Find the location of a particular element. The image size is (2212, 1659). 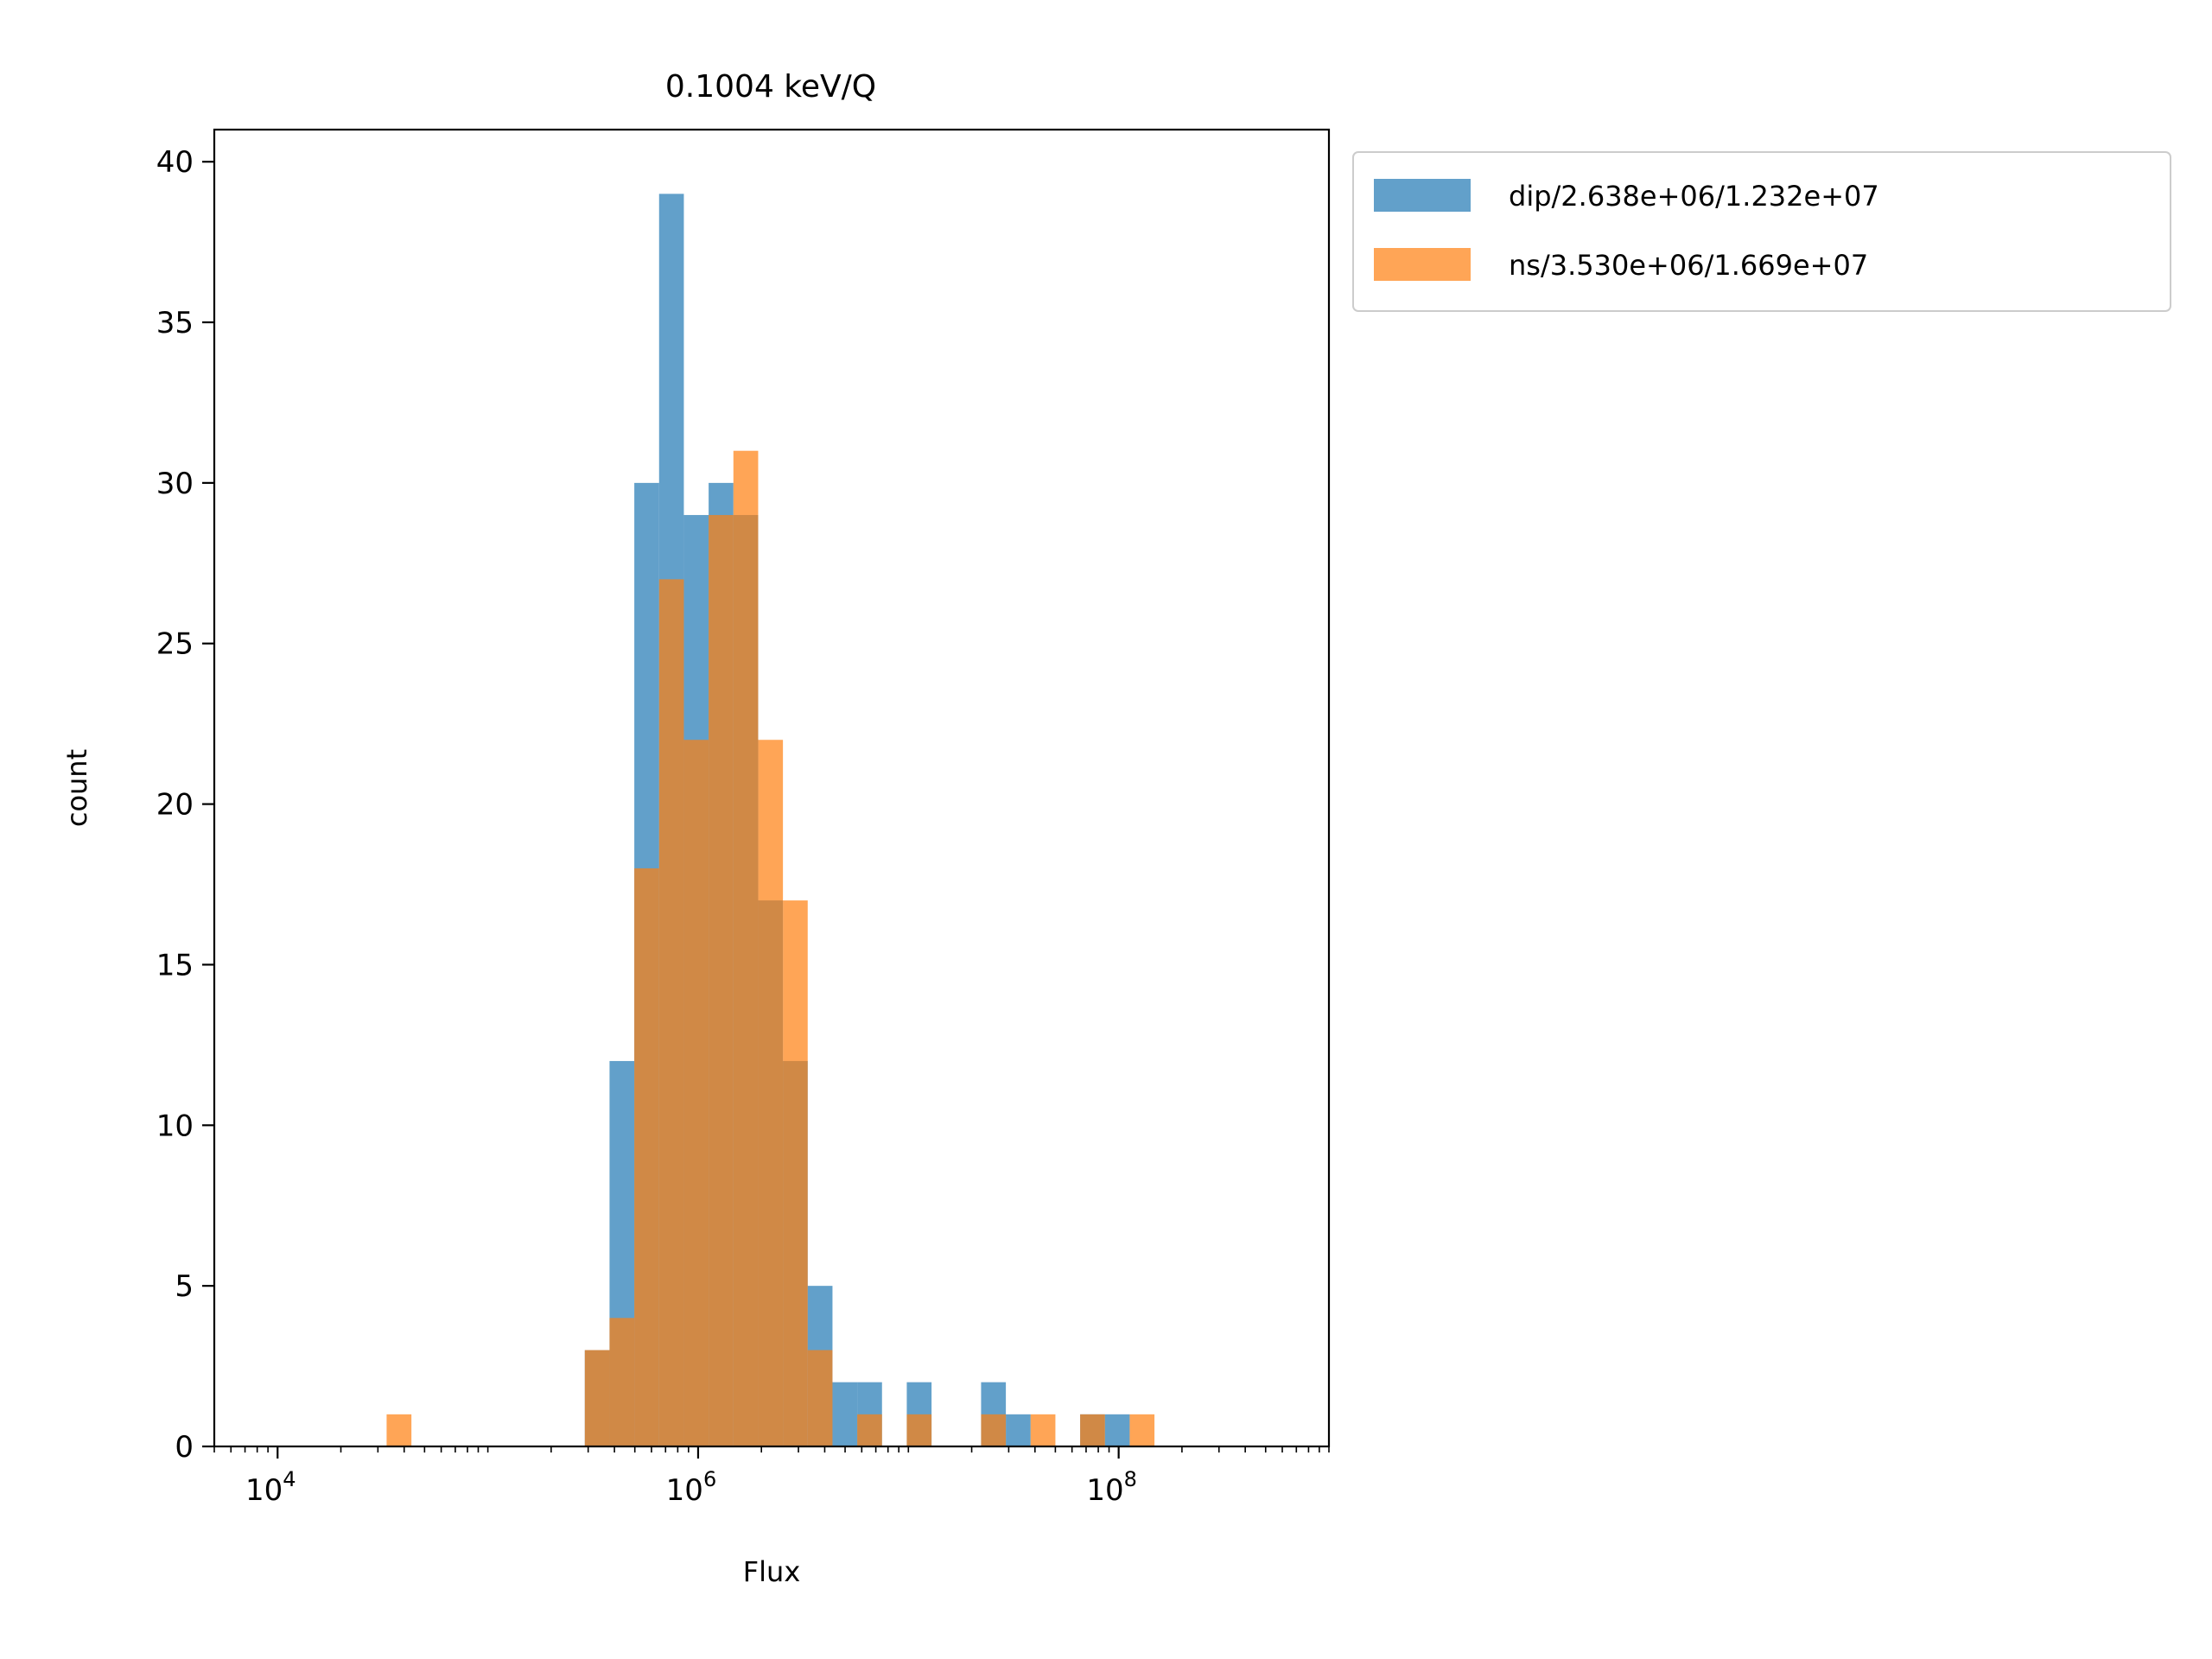

x-tick-label: 10⁴ is located at coordinates (270, 1487).